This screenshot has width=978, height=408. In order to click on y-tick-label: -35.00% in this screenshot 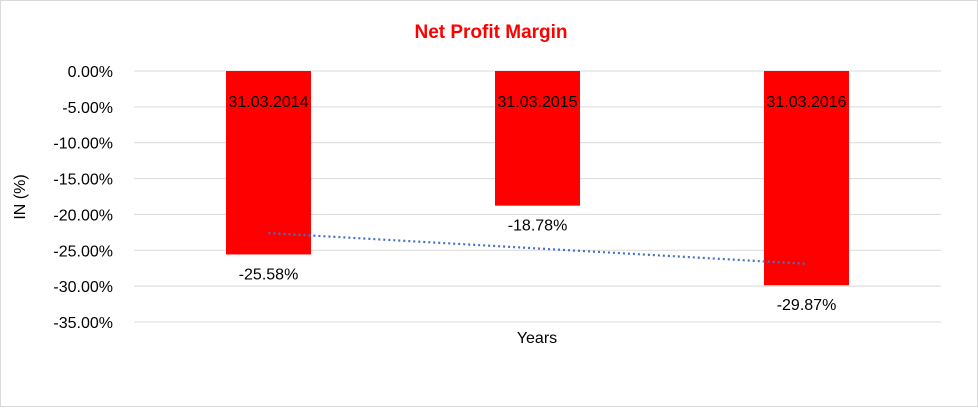, I will do `click(83, 323)`.